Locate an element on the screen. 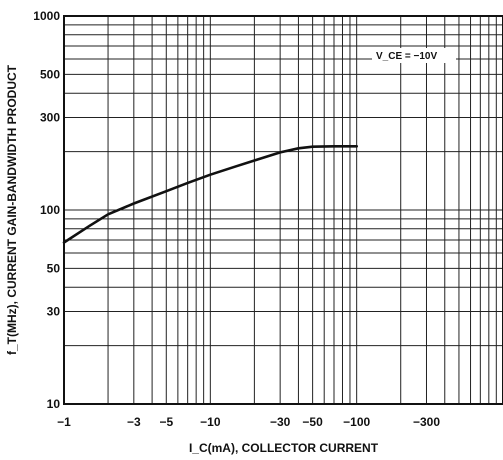  y-tick-label: 50 is located at coordinates (54, 268).